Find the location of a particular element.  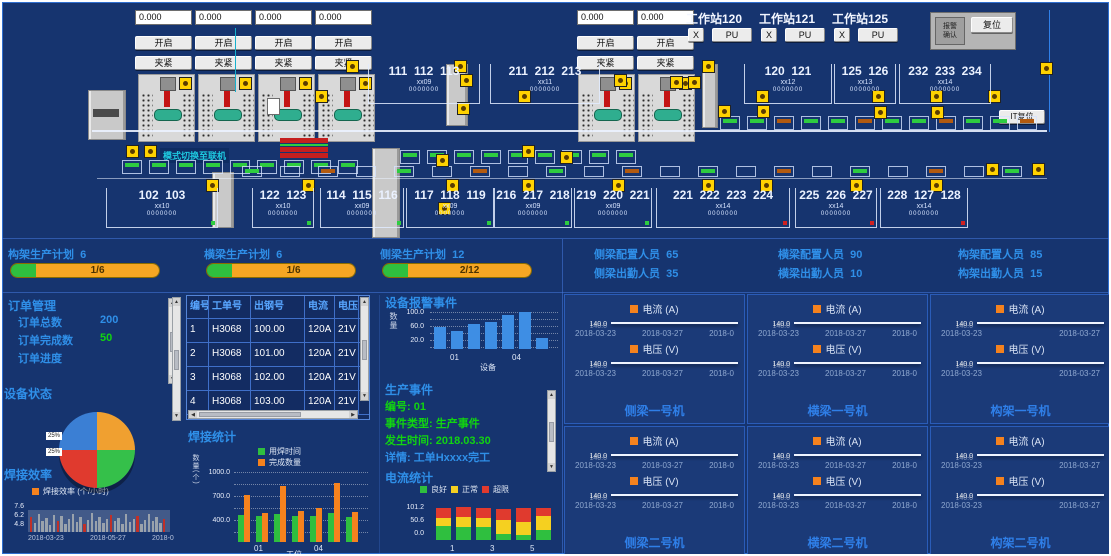

current-legend: 电流 (A) is located at coordinates (654, 440).